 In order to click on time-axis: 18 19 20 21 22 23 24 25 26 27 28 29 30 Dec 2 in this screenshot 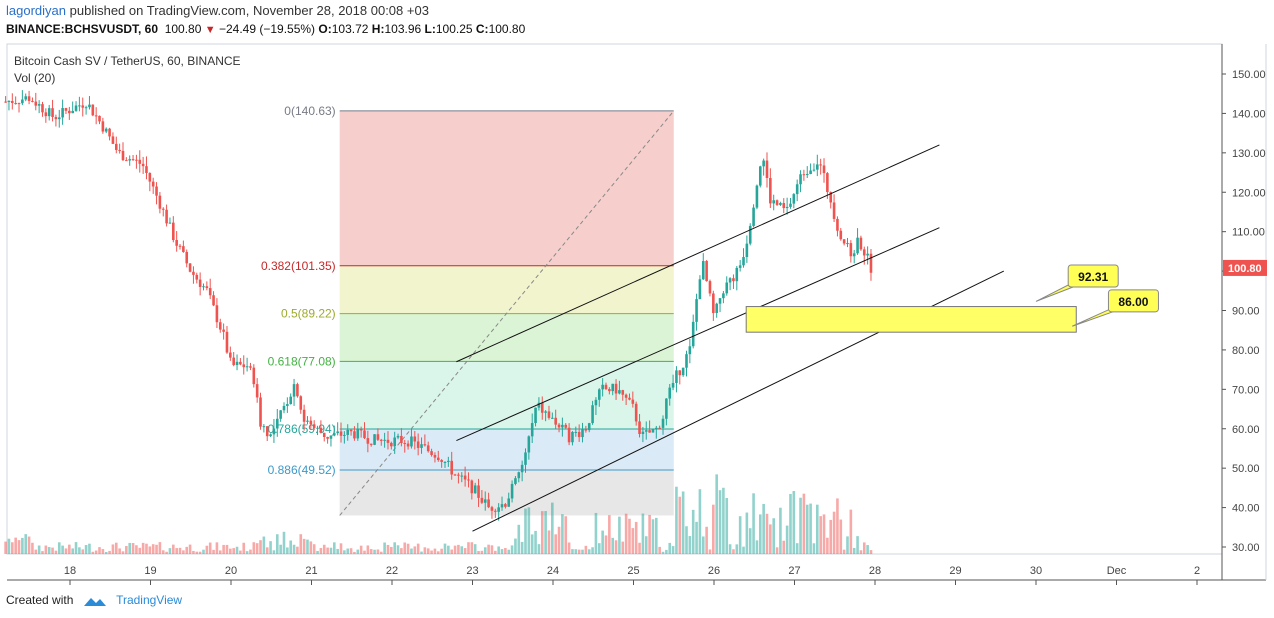, I will do `click(632, 575)`.